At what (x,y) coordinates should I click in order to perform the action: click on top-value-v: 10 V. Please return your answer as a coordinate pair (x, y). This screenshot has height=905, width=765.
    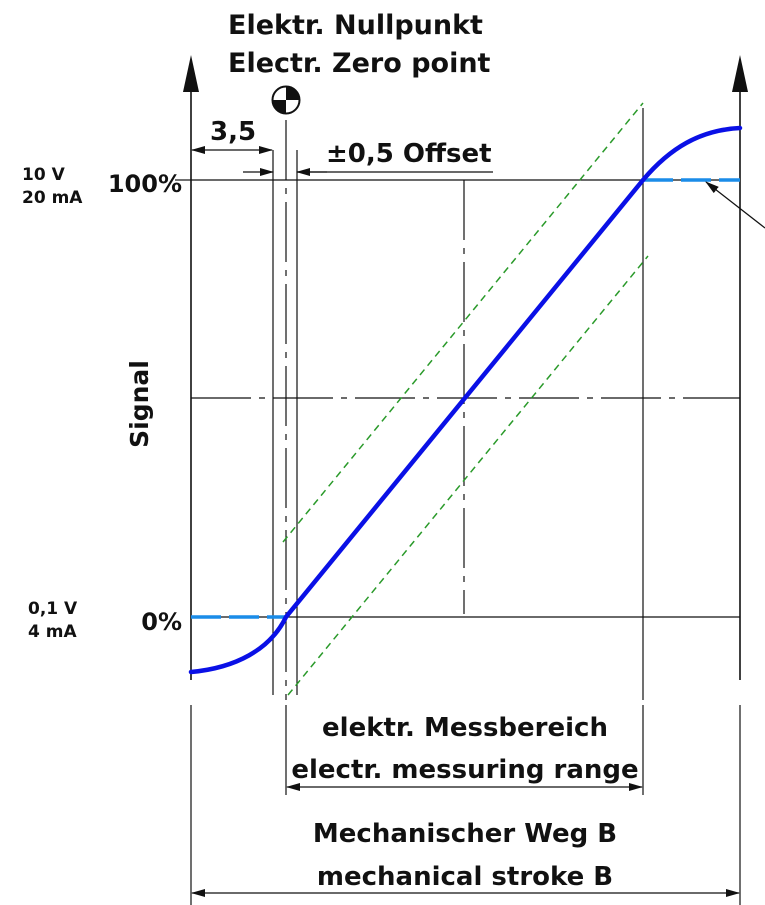
    Looking at the image, I should click on (44, 175).